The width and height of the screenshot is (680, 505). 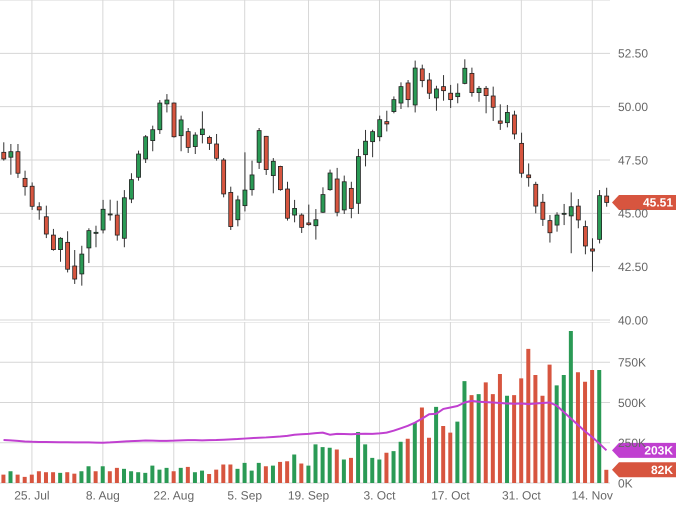 I want to click on y-tick-label: 0K, so click(x=625, y=483).